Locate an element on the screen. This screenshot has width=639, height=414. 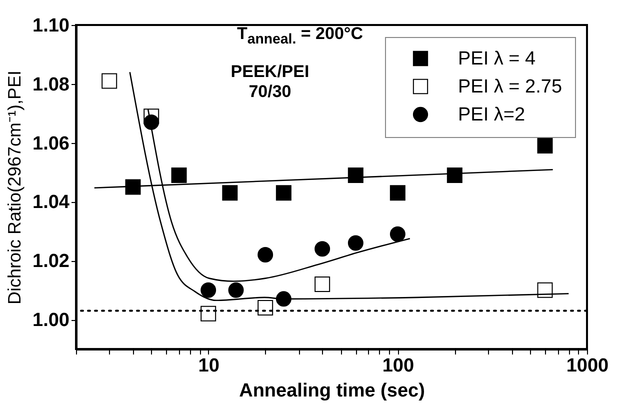
y-tick-label: 1.06 is located at coordinates (51, 143).